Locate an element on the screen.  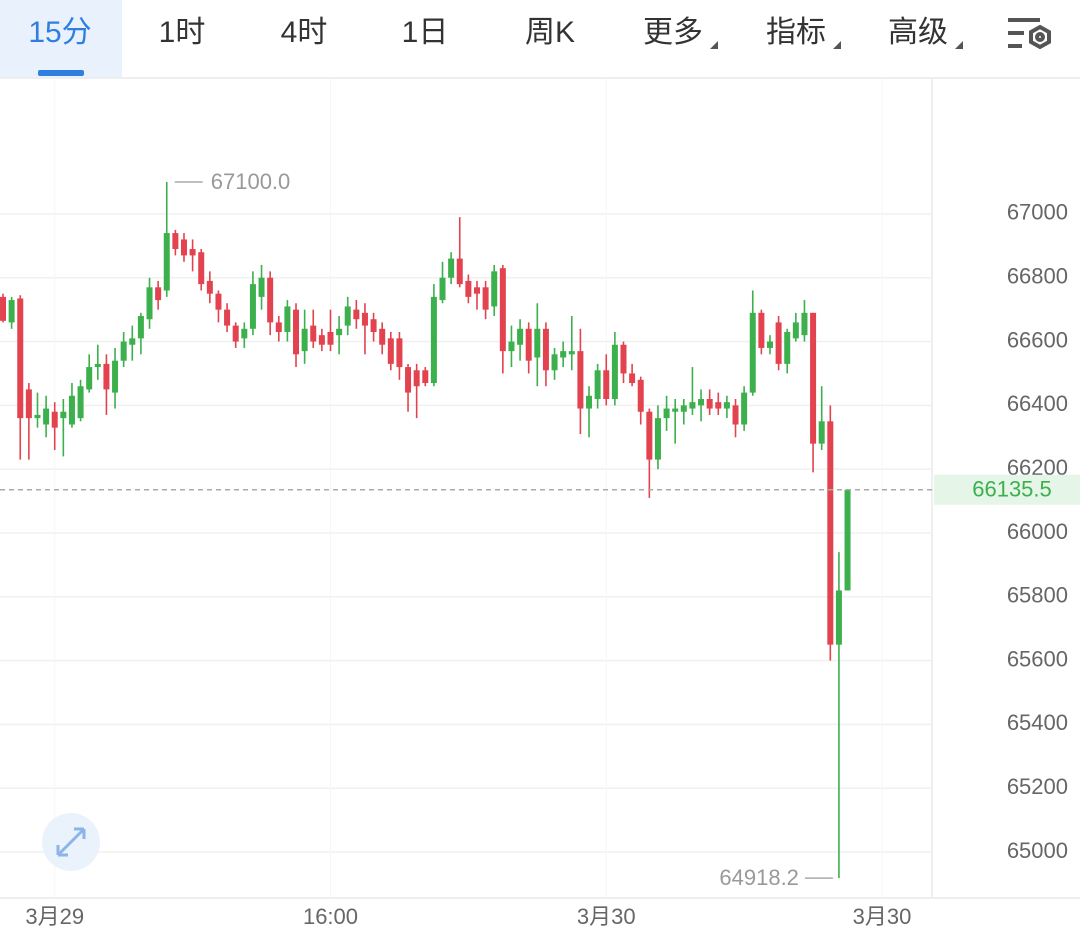
tab-selected-bg is located at coordinates (61, 39).